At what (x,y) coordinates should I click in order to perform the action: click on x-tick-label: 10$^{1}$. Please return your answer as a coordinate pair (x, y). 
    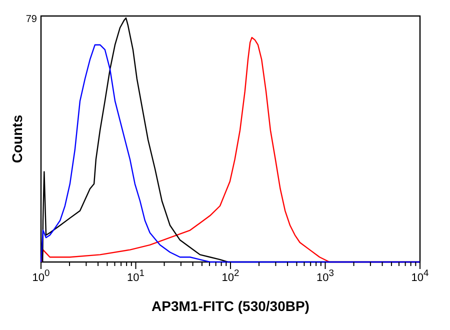
    Looking at the image, I should click on (135, 276).